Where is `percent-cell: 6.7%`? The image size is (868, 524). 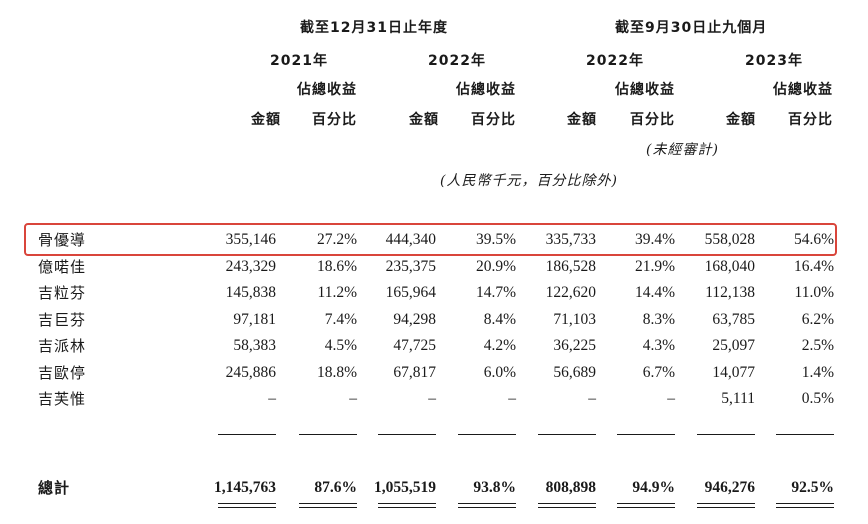 percent-cell: 6.7% is located at coordinates (658, 372).